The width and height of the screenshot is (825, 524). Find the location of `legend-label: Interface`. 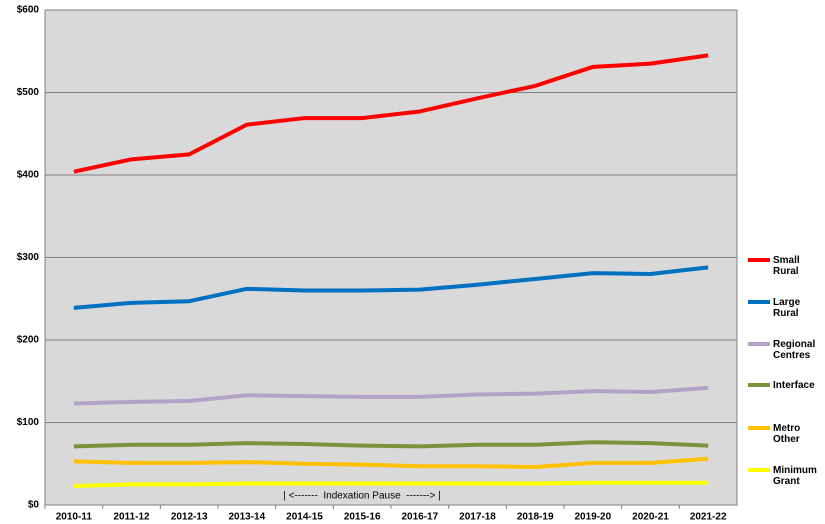

legend-label: Interface is located at coordinates (794, 385).